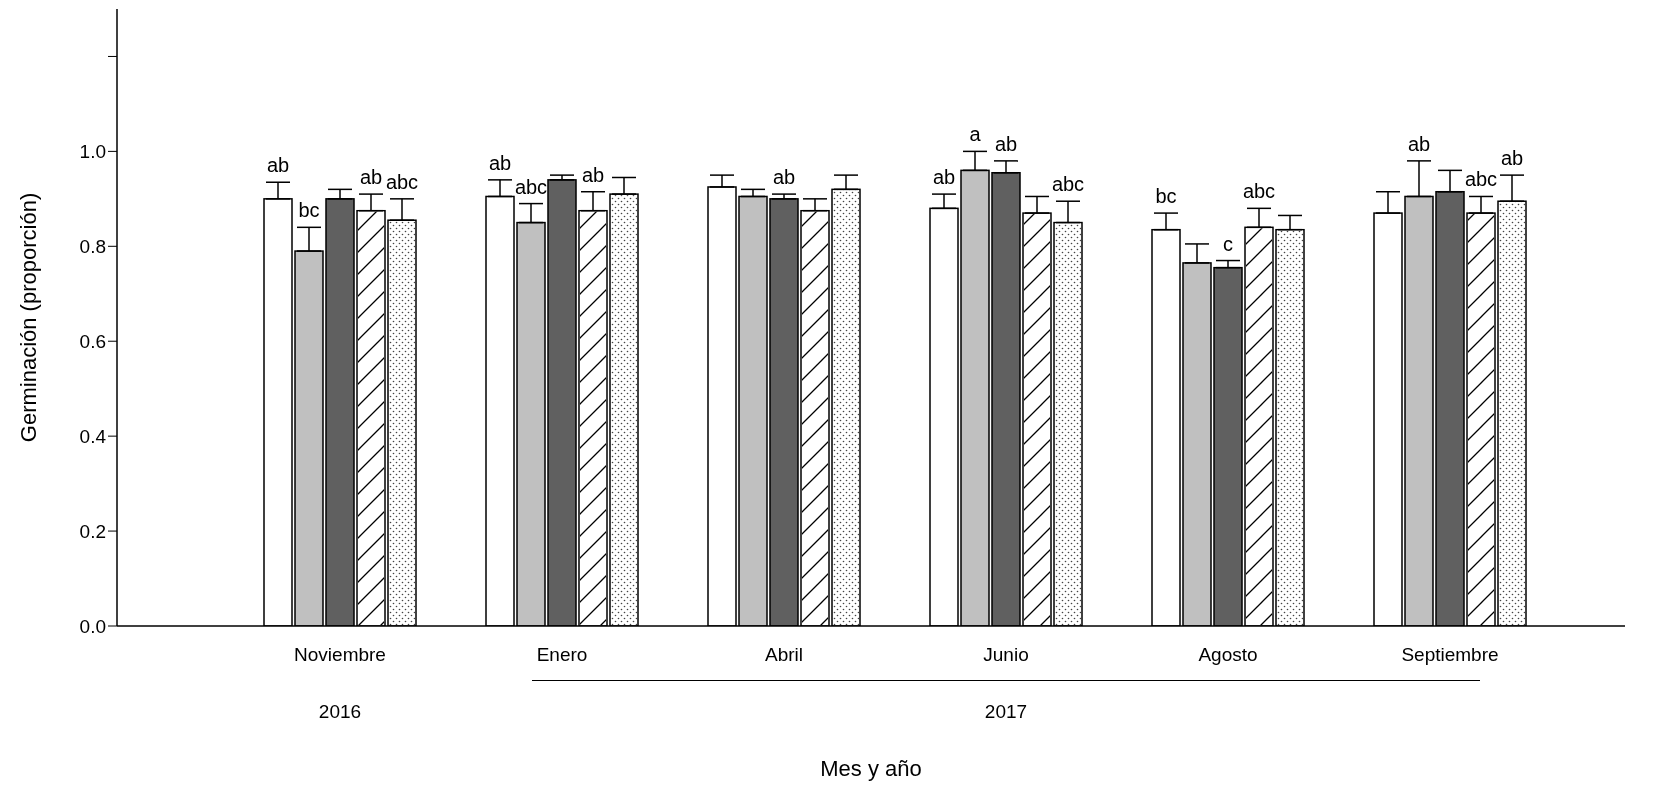  Describe the element at coordinates (92, 341) in the screenshot. I see `y-tick-label: 0.6` at that location.